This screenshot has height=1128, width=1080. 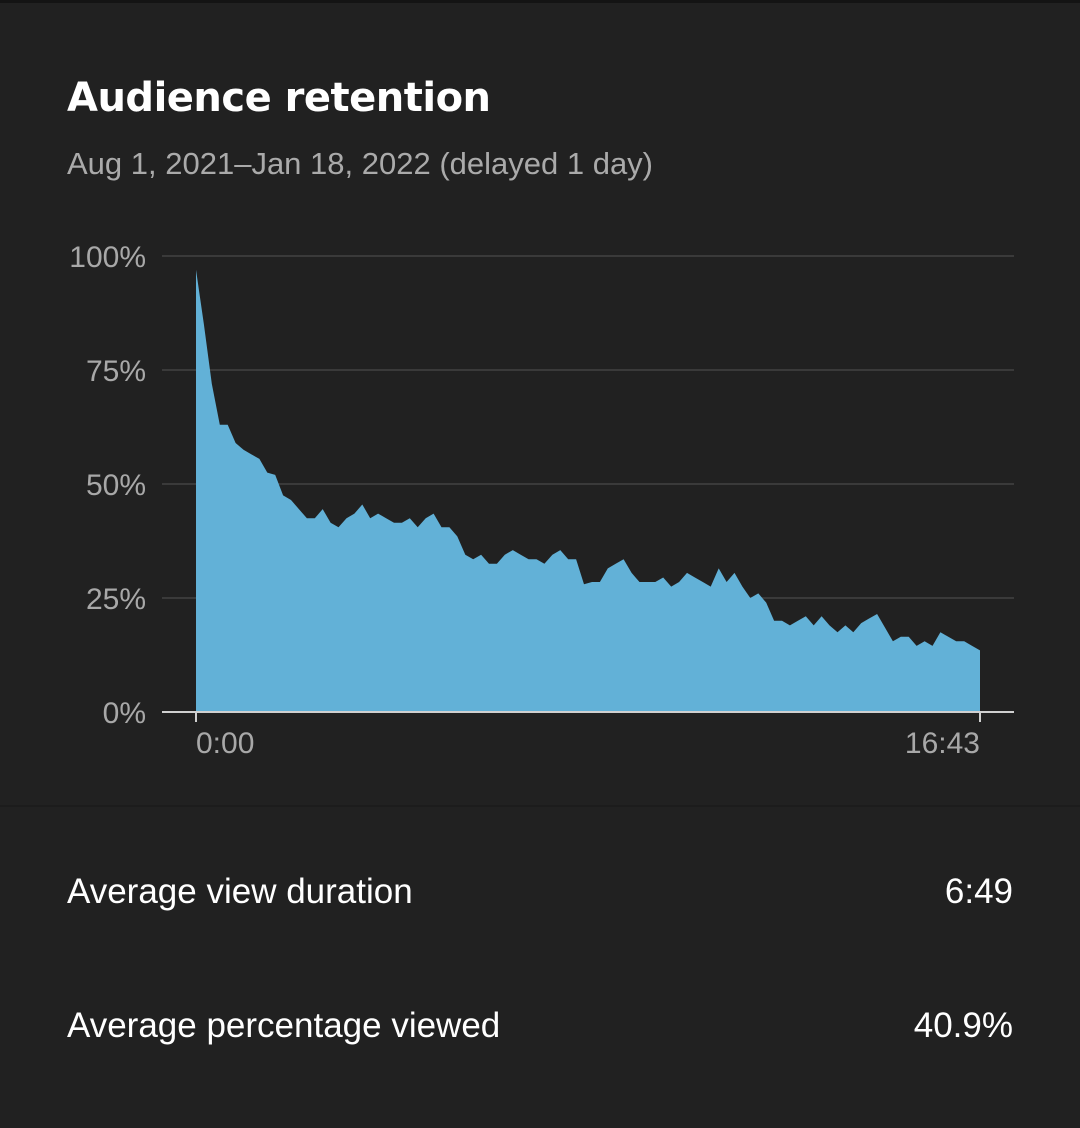 What do you see at coordinates (116, 485) in the screenshot?
I see `y-tick-label: 50%` at bounding box center [116, 485].